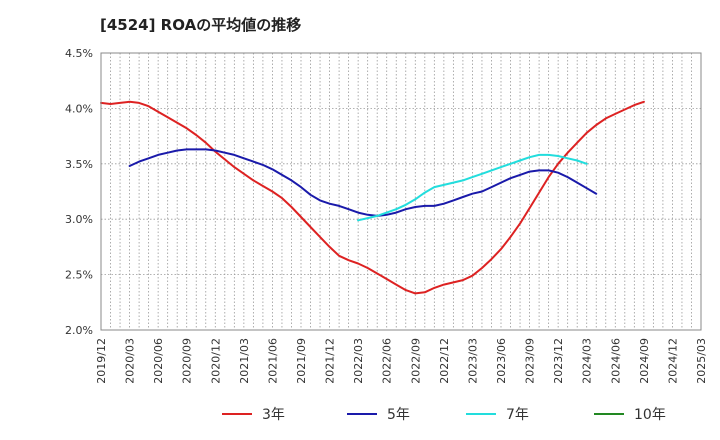  I want to click on x-tick-label: 2022/03, so click(358, 361).